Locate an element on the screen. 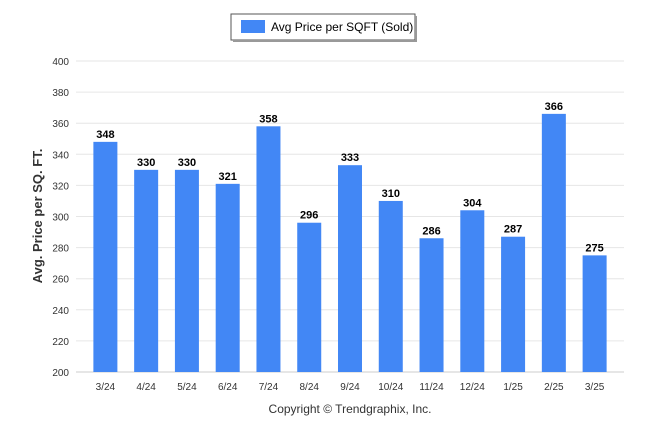 Image resolution: width=646 pixels, height=434 pixels. x-tick-label: 3/24 is located at coordinates (106, 387).